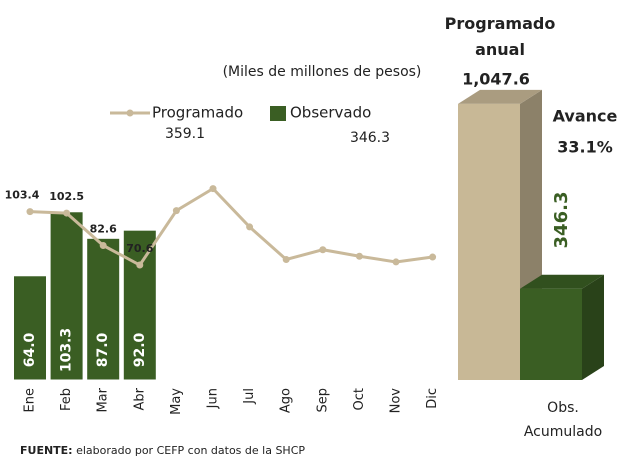  I want to click on point-label: 70.6, so click(139, 248).